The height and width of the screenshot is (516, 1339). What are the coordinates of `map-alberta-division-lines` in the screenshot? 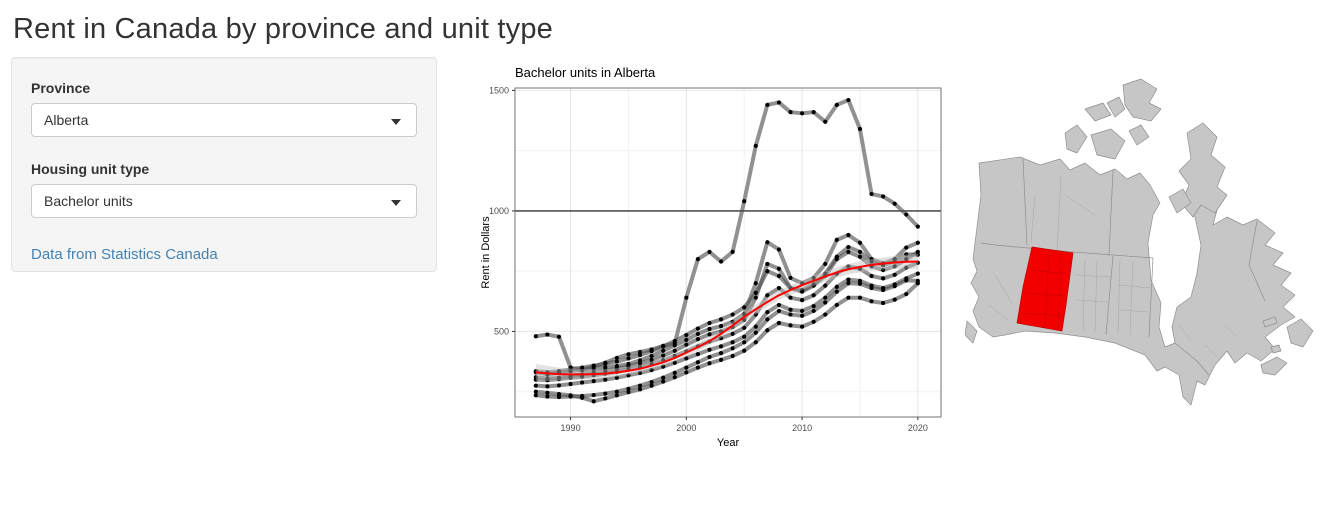 It's located at (1045, 289).